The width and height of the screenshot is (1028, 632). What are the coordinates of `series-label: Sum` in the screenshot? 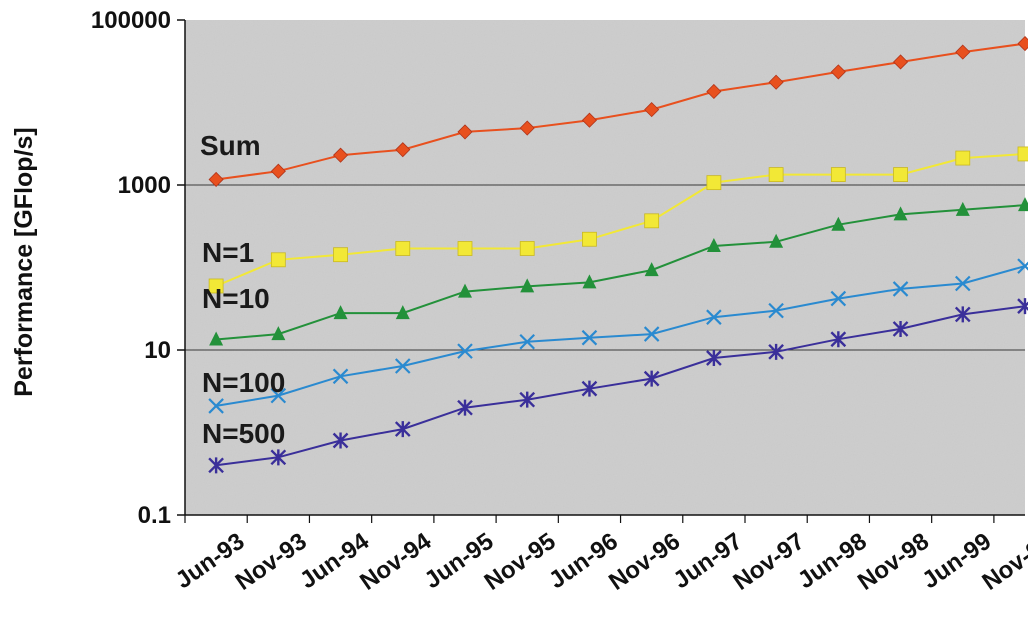 It's located at (230, 145).